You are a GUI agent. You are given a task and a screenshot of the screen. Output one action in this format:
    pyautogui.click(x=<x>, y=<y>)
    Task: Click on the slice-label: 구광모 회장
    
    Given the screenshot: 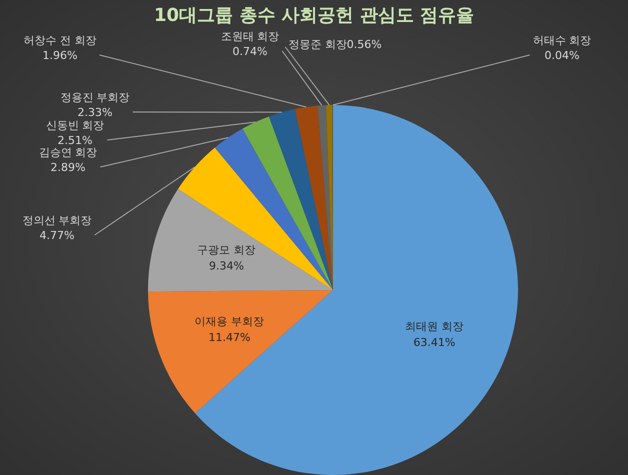 What is the action you would take?
    pyautogui.click(x=226, y=250)
    